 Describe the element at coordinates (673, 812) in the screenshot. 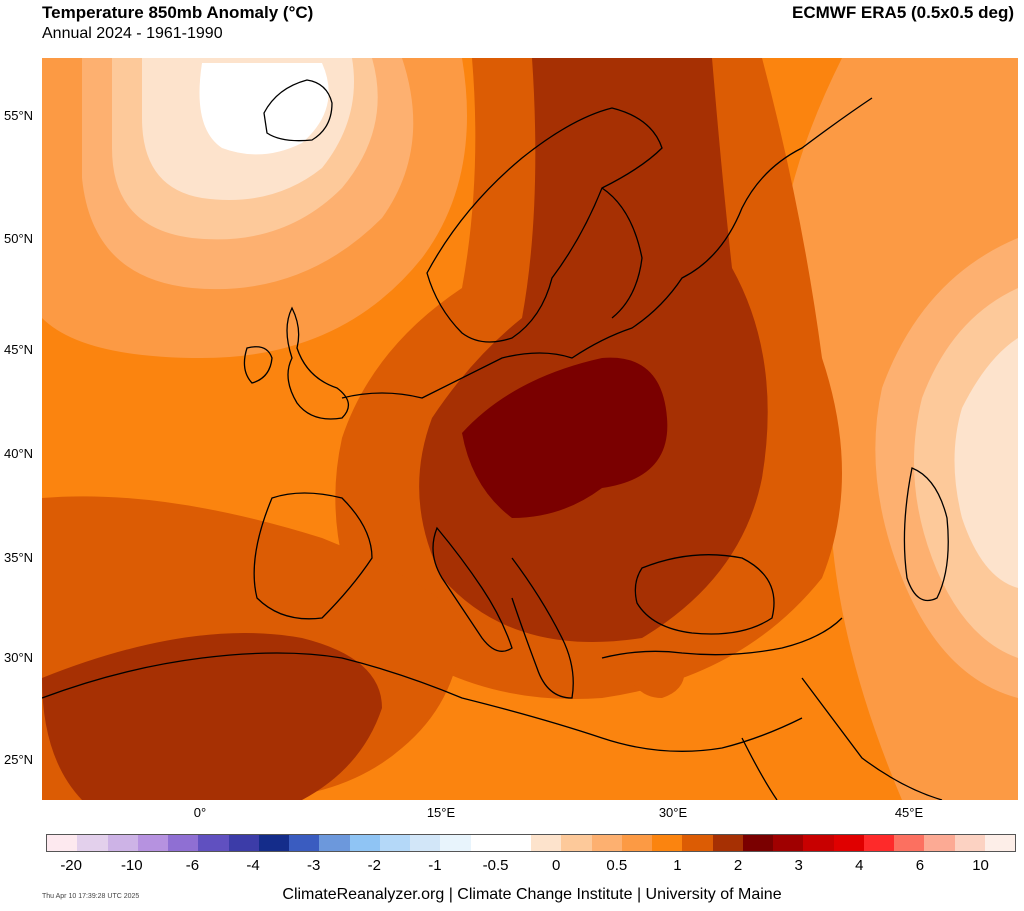

I see `lon-label: 30°E` at that location.